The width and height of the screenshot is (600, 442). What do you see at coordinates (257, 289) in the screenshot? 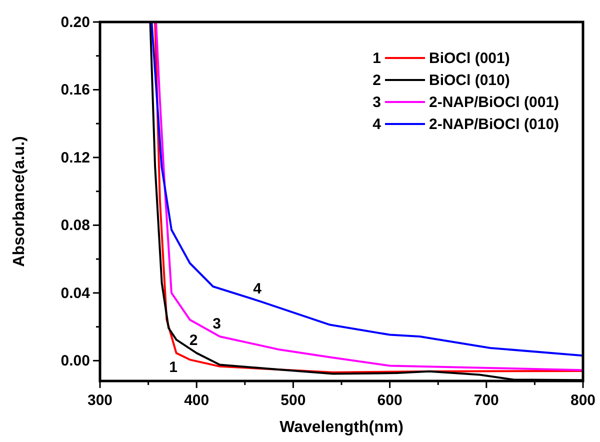
I see `annotation: 4` at bounding box center [257, 289].